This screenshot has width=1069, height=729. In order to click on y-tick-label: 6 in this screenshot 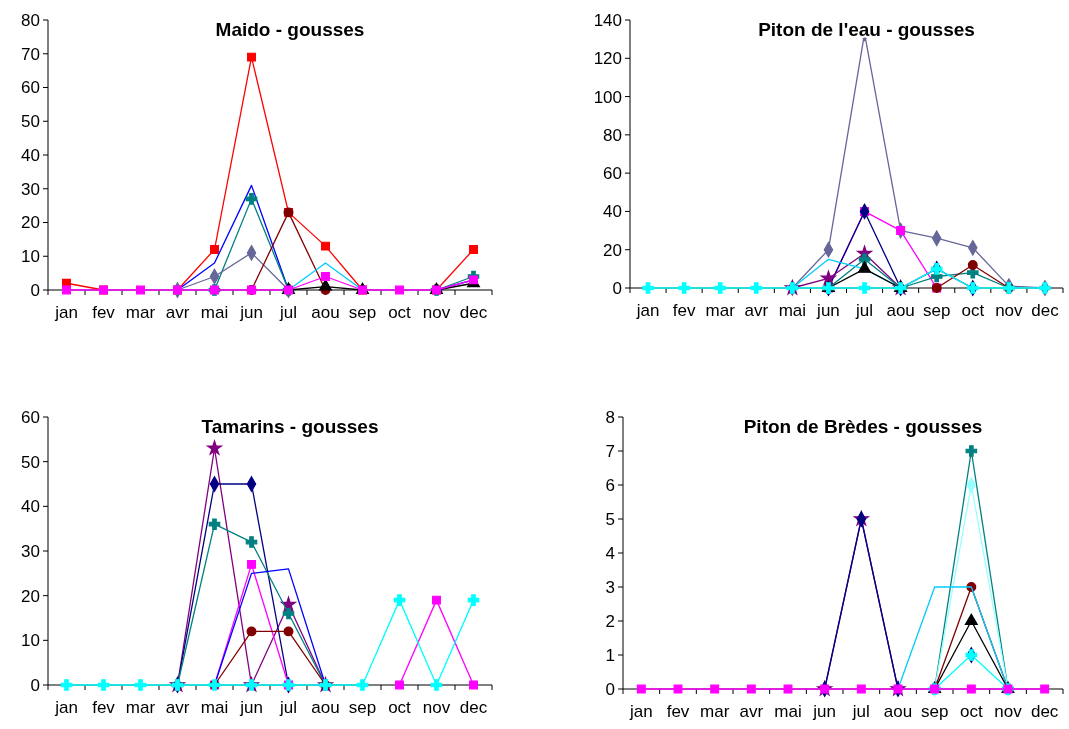, I will do `click(610, 485)`.